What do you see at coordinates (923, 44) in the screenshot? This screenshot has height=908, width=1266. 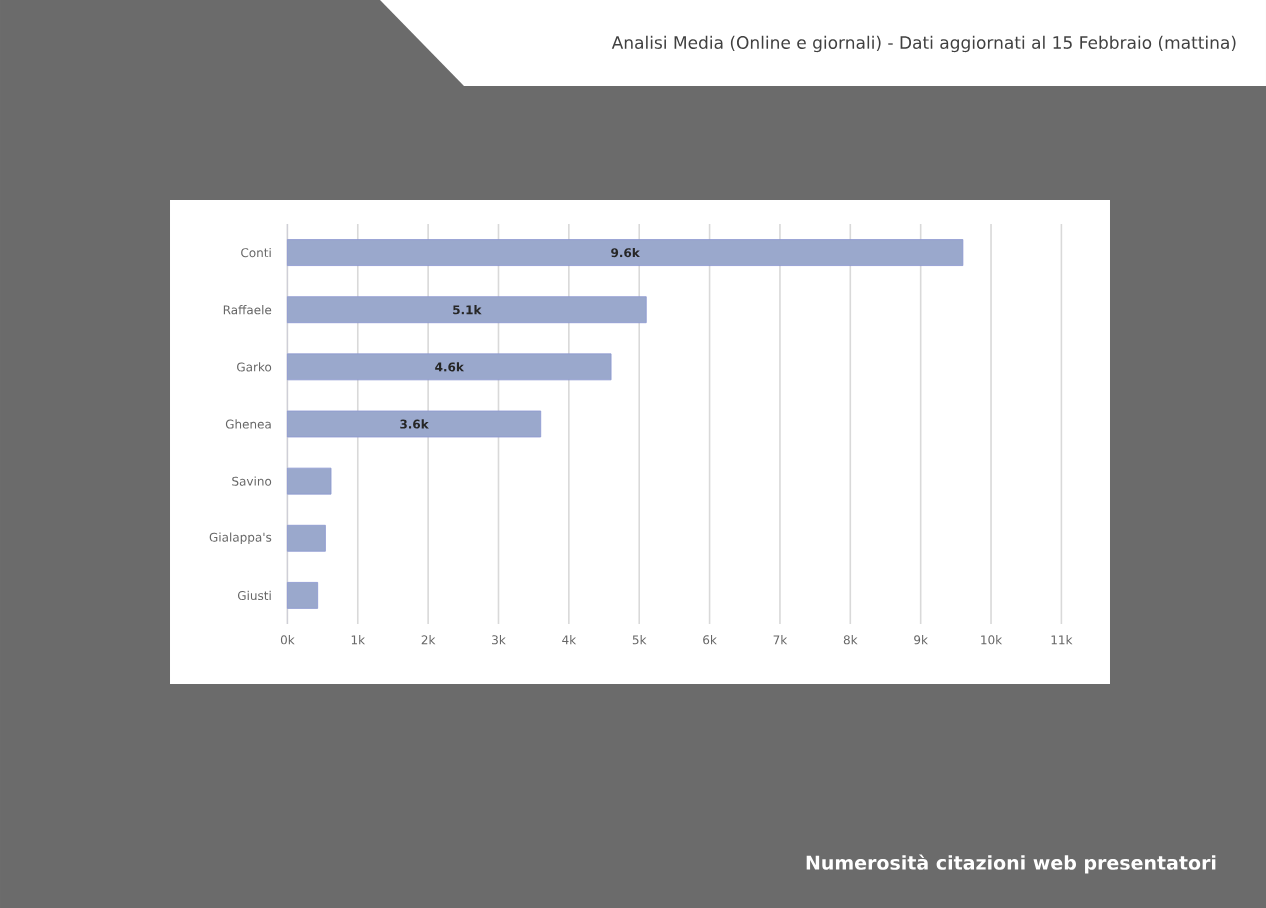 I see `chart-title: Analisi Media (Online e giornali) - Dati aggiornati al 15 Febbraio (mattina)` at bounding box center [923, 44].